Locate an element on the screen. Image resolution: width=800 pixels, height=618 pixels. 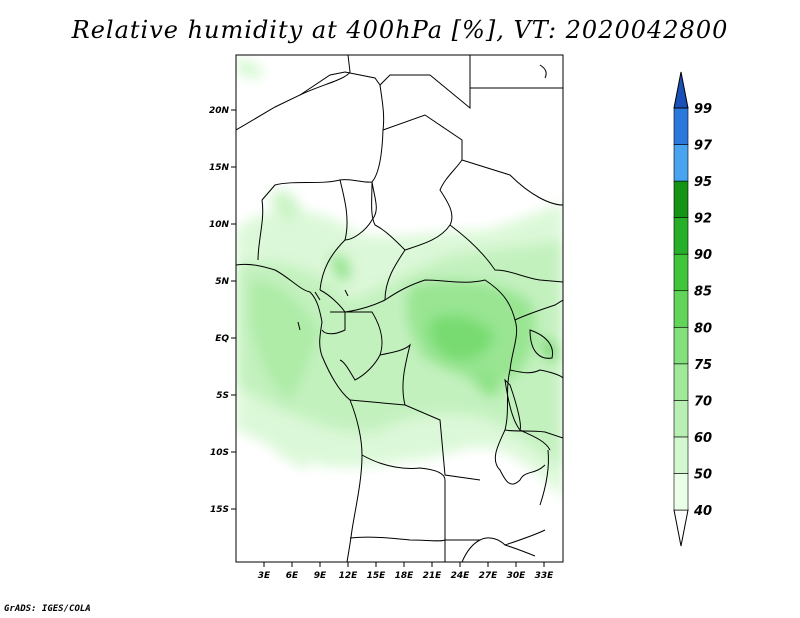
lat-label-5n: 5N is located at coordinates (222, 282).